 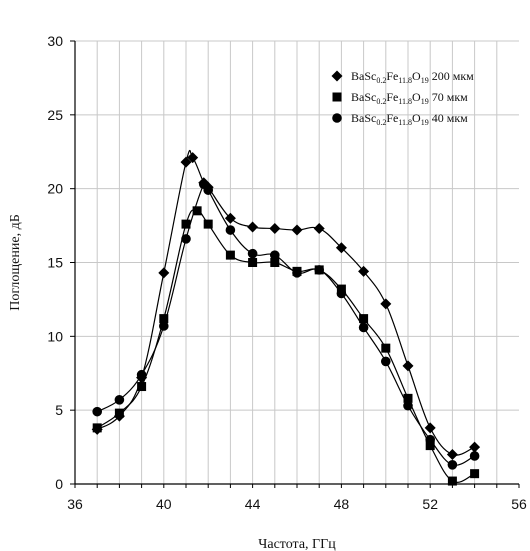 I want to click on x-tick-label: 56, so click(x=519, y=504).